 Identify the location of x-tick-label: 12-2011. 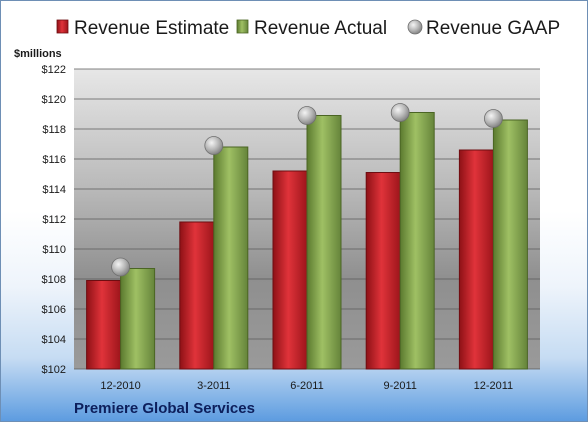
(494, 386).